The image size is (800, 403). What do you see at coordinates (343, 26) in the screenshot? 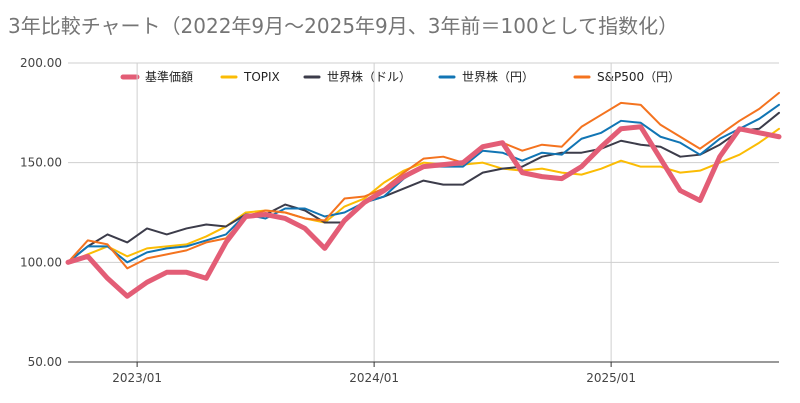
I see `chart-title: 3年比較チャート（2022年9月〜2025年9月、3年前＝100として指数化）` at bounding box center [343, 26].